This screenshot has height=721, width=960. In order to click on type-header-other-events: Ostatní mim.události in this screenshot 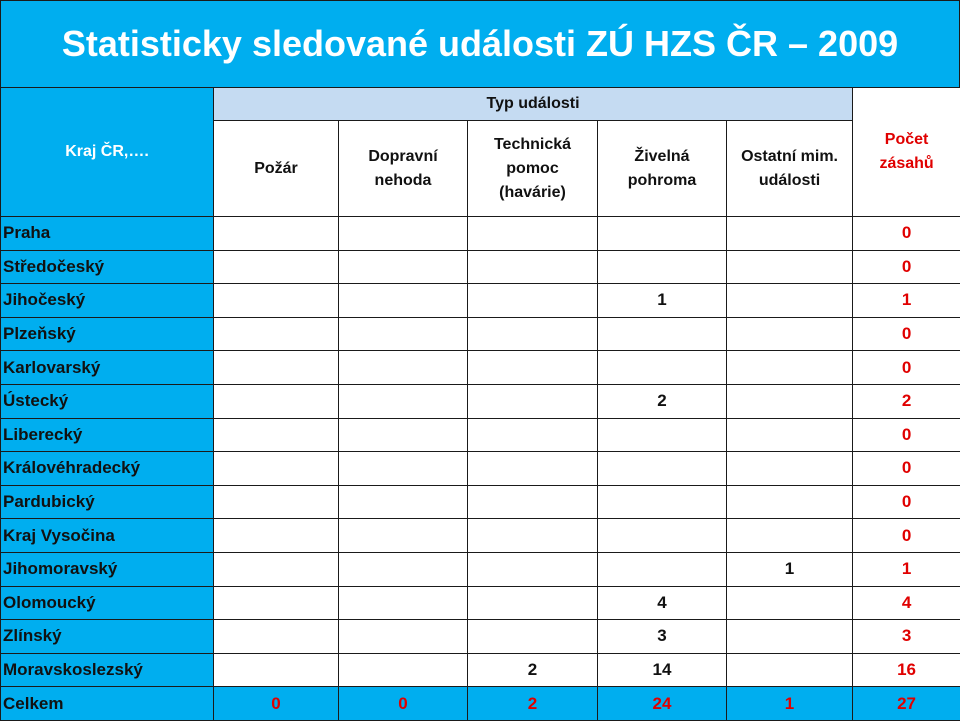, I will do `click(790, 169)`.